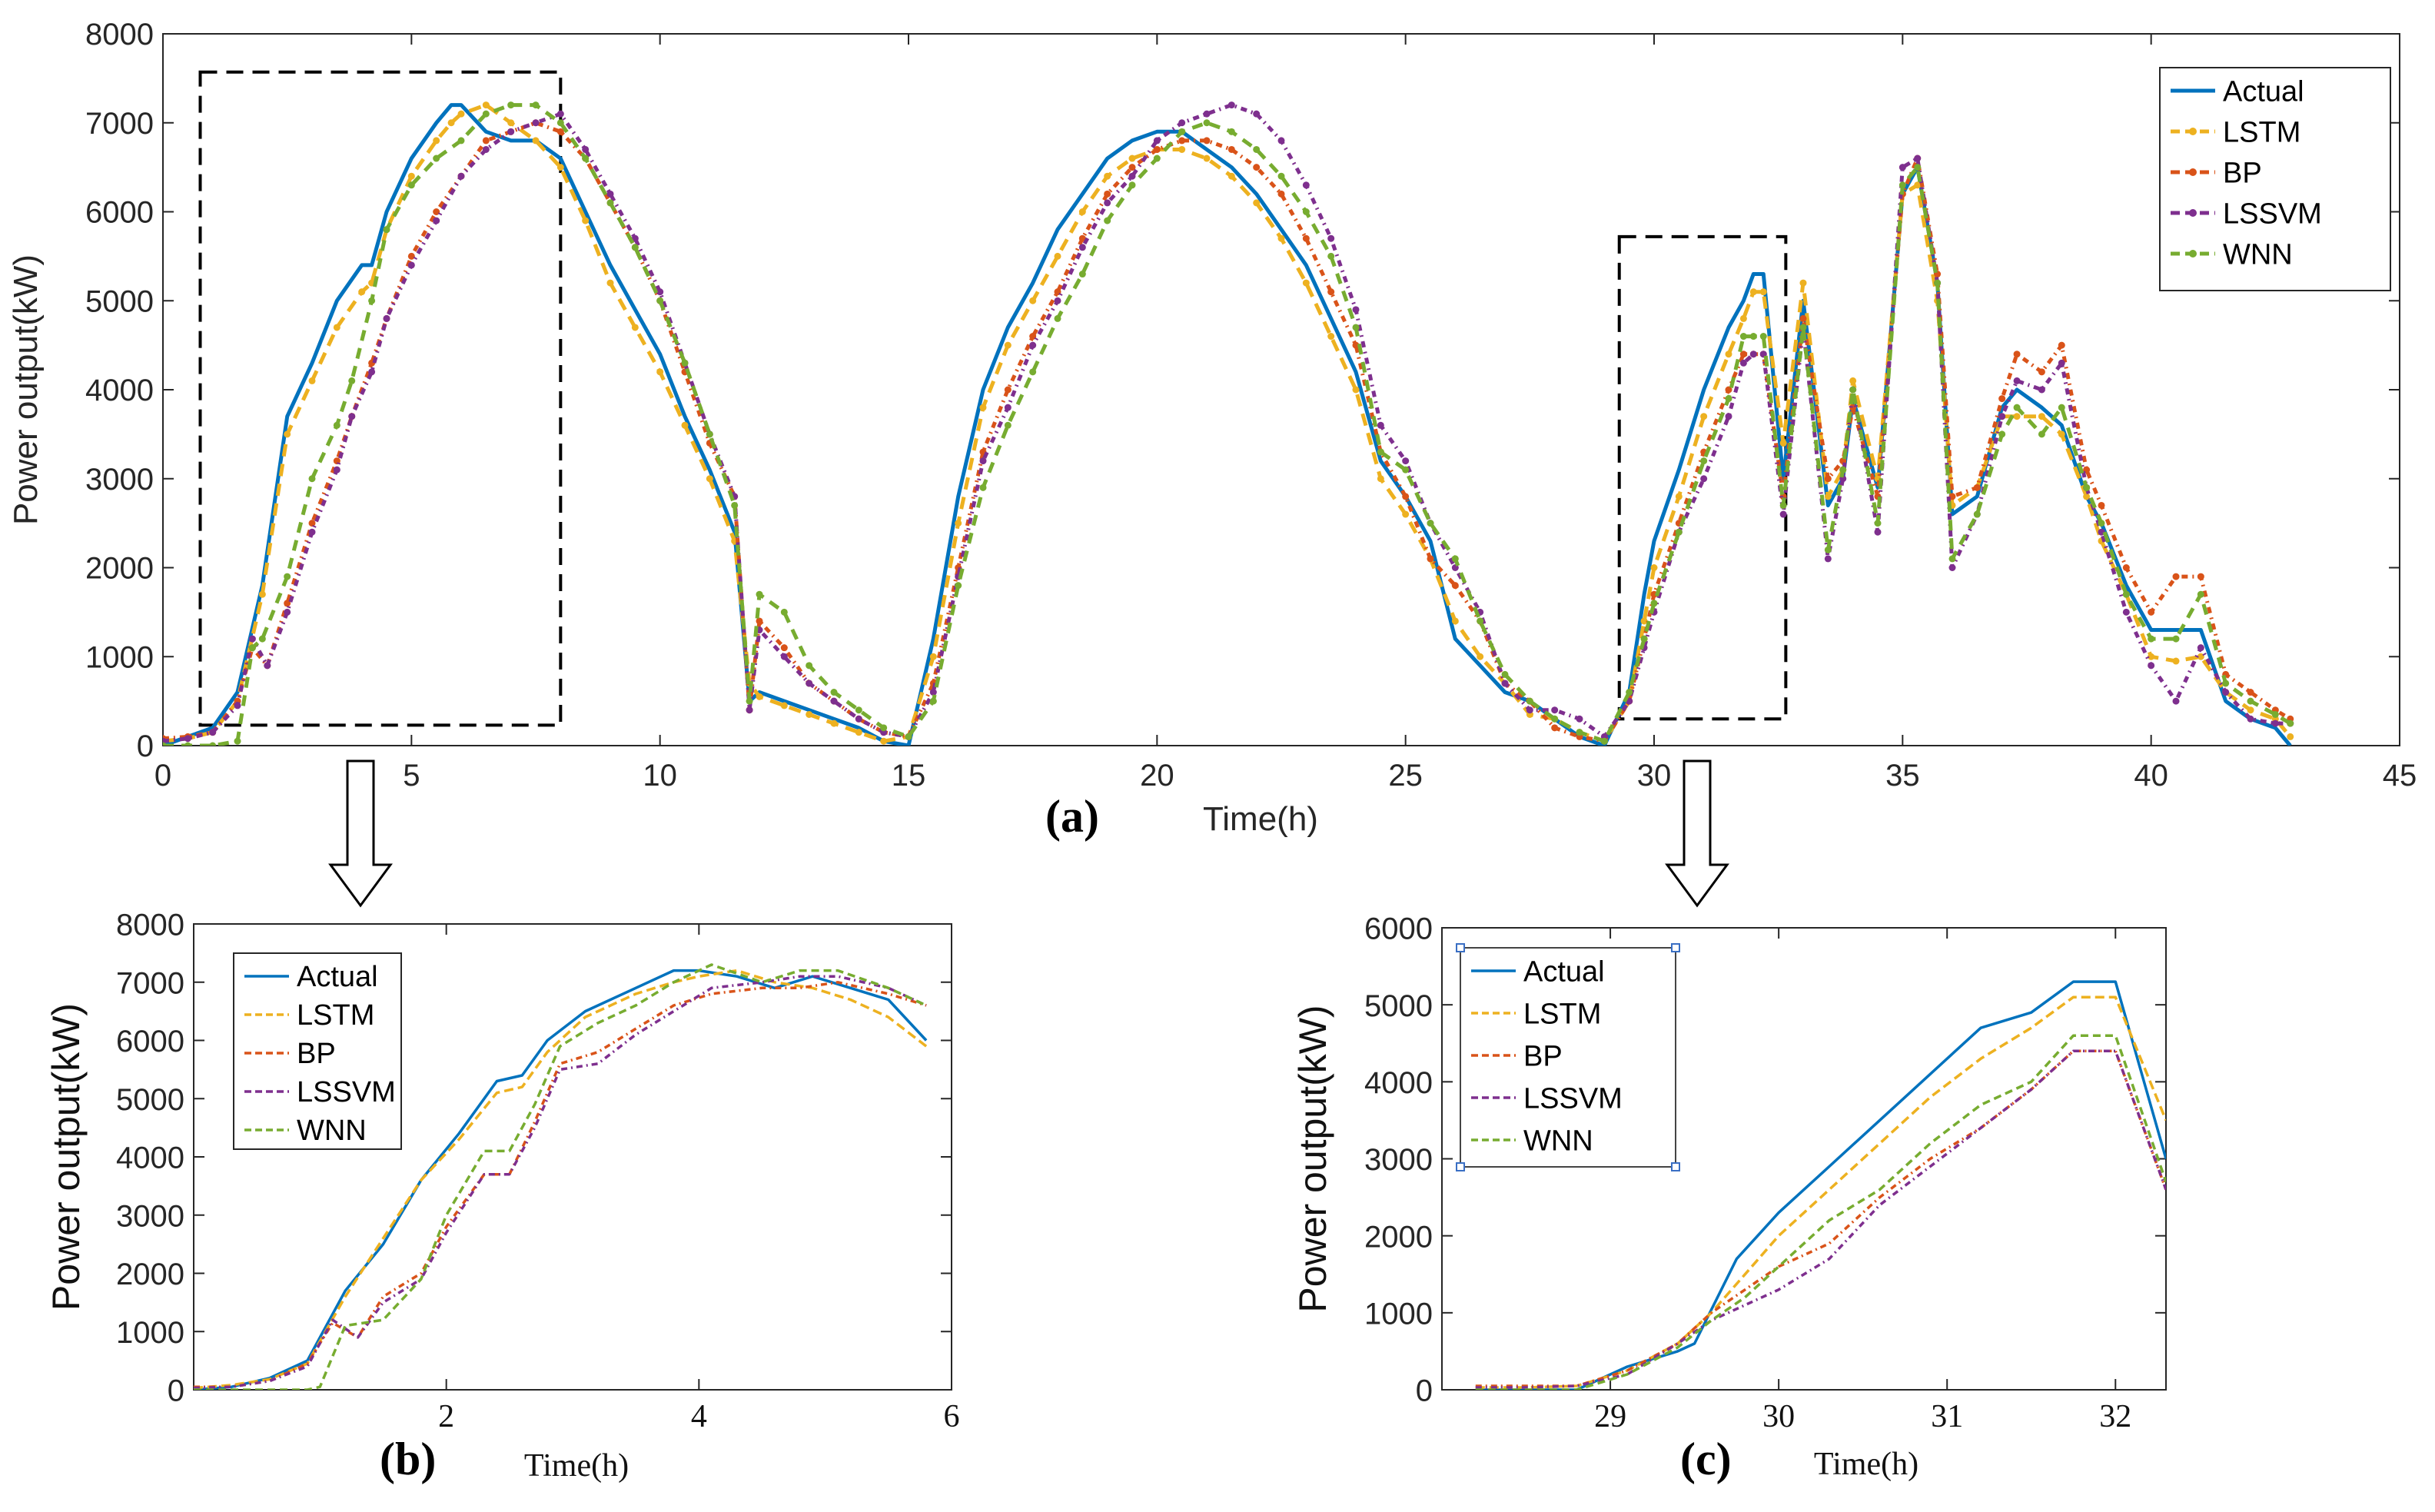 This screenshot has height=1512, width=2435. I want to click on arrow-to-panel-c, so click(1697, 833).